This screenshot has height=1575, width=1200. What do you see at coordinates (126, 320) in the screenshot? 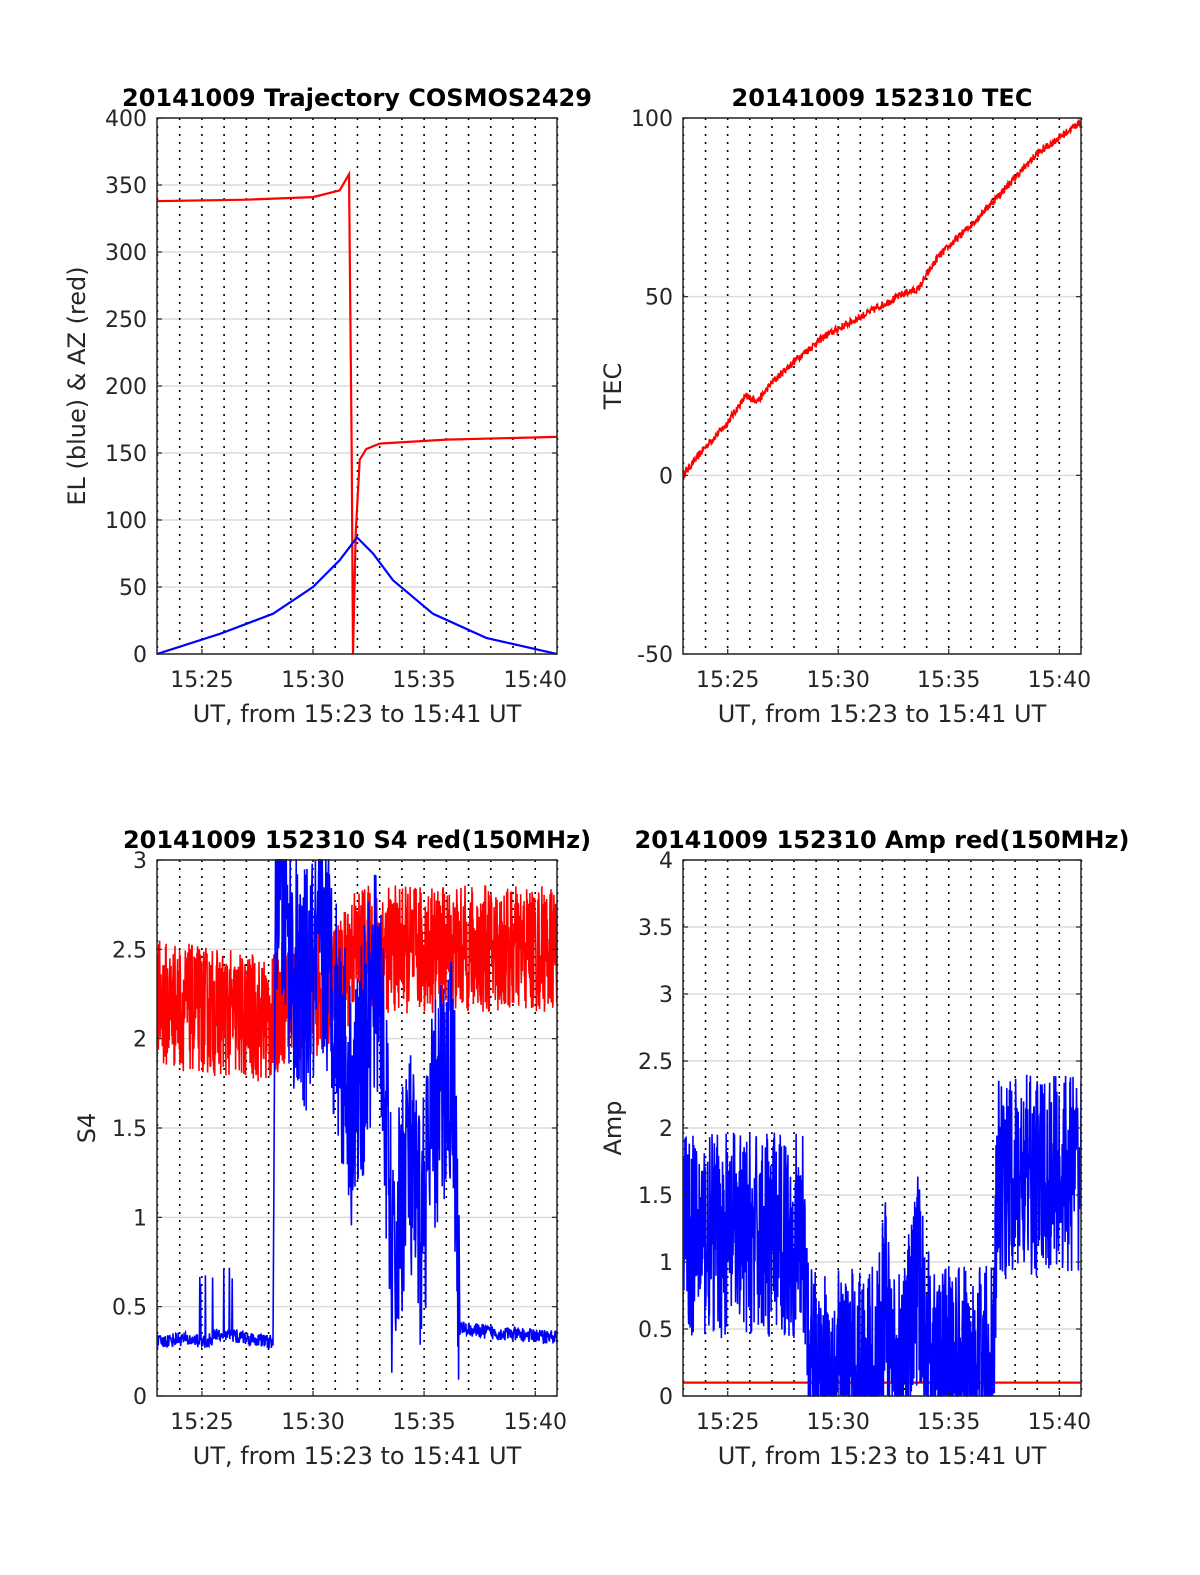
I see `y-tick-label: 250` at bounding box center [126, 320].